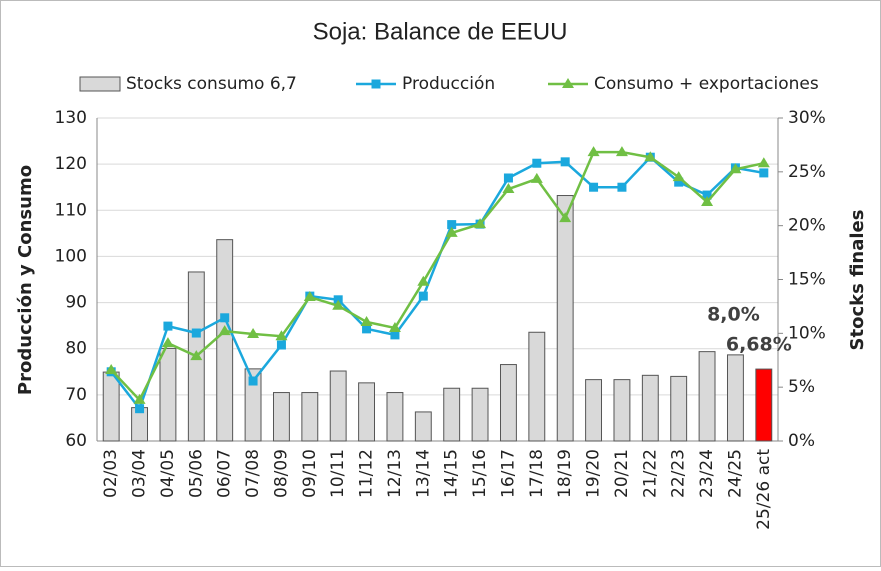 The height and width of the screenshot is (571, 881). I want to click on y2-axis-label: Stocks finales, so click(857, 280).